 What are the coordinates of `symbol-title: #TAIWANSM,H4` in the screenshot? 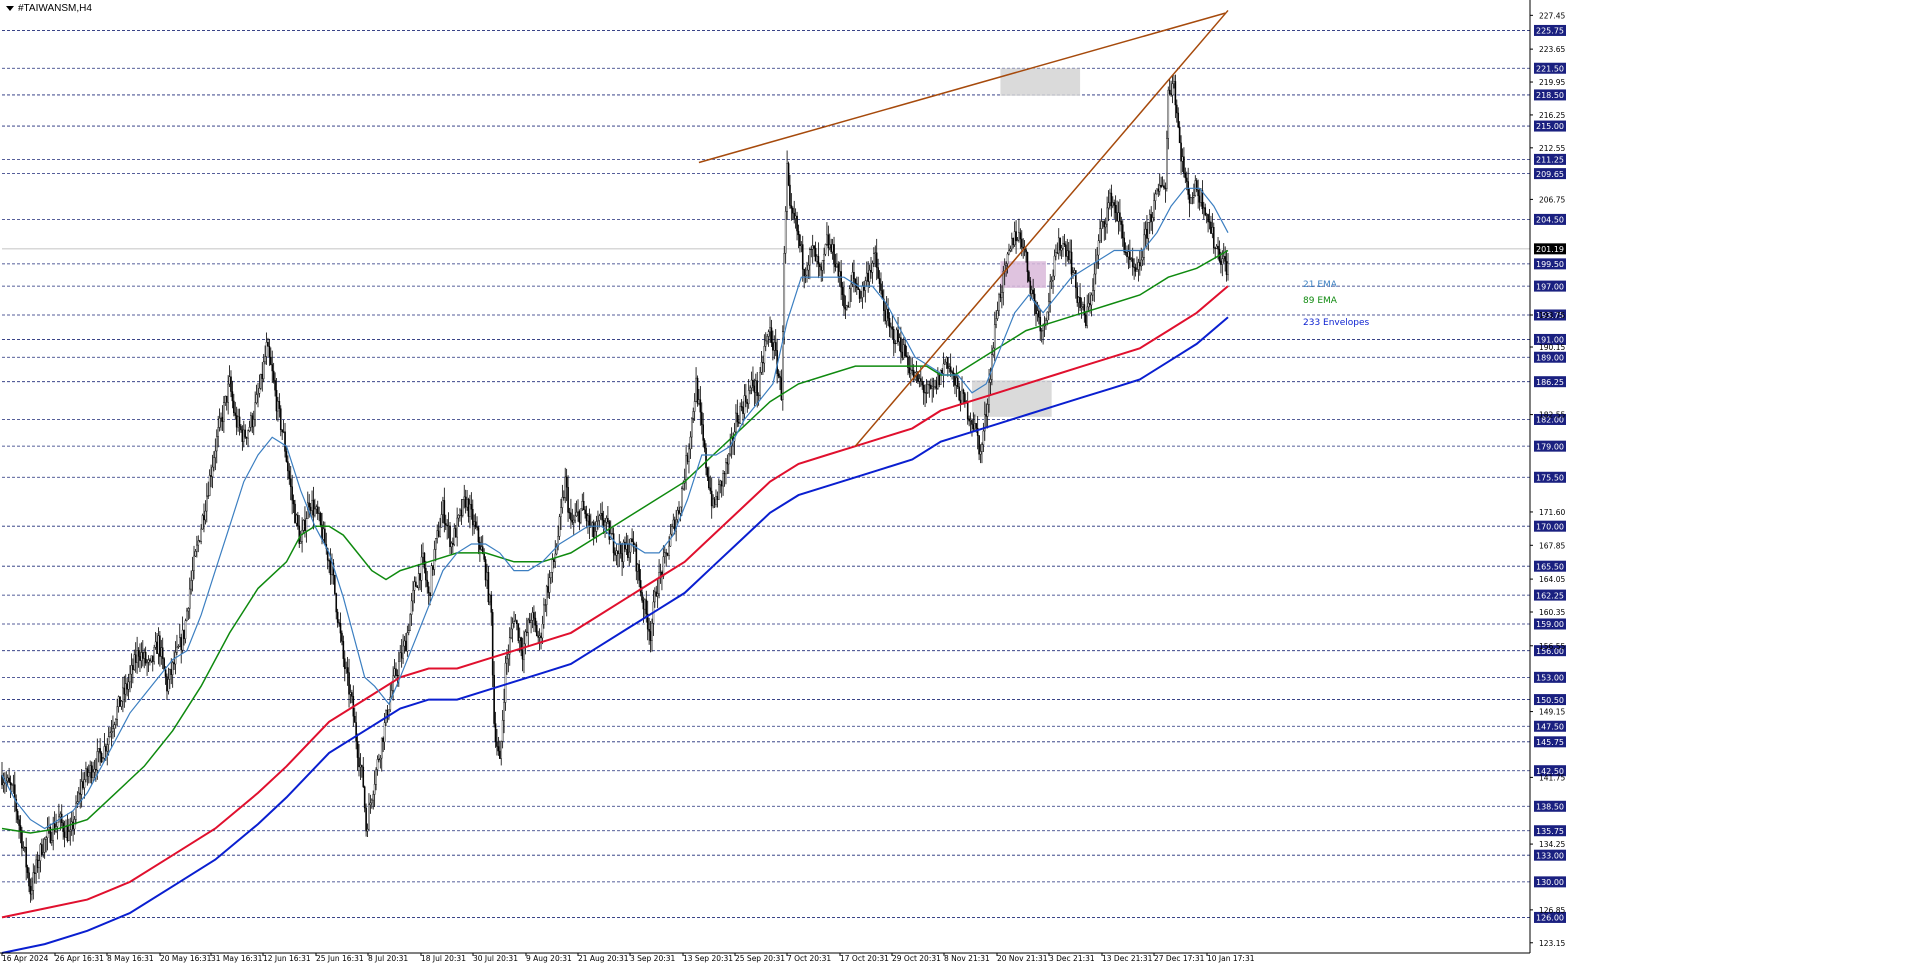 It's located at (49, 8).